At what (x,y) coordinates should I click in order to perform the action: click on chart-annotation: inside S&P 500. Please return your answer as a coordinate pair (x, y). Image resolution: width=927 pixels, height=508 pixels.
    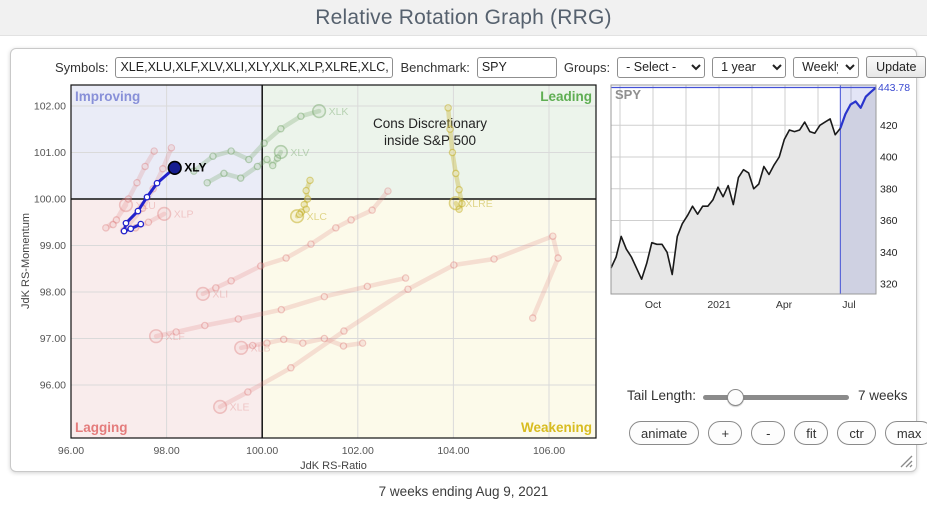
    Looking at the image, I should click on (430, 140).